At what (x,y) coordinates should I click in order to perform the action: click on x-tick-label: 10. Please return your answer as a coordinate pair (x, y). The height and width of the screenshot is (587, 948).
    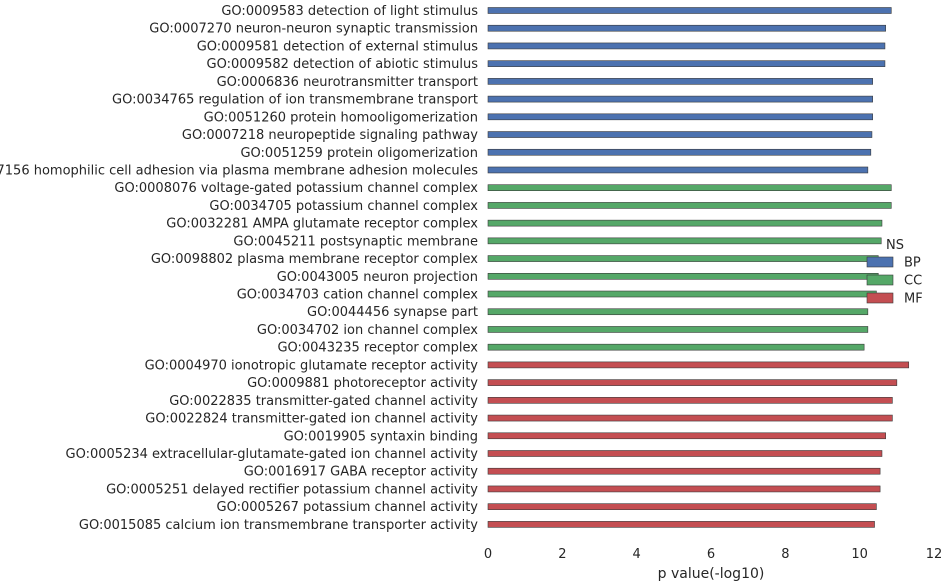
    Looking at the image, I should click on (859, 554).